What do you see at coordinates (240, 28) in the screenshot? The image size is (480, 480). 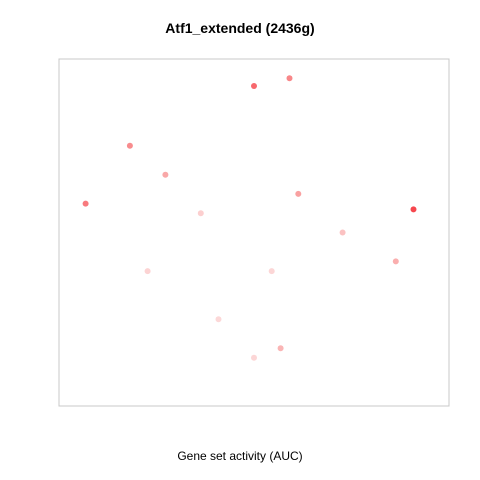 I see `chart-title: Atf1_extended (2436g)` at bounding box center [240, 28].